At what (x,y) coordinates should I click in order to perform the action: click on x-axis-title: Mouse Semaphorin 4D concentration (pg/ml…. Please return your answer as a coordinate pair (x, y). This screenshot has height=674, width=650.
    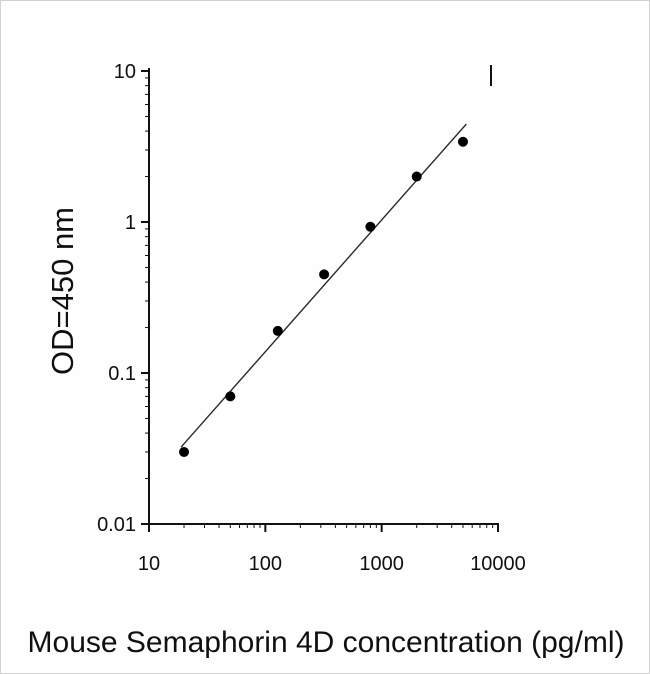
    Looking at the image, I should click on (326, 642).